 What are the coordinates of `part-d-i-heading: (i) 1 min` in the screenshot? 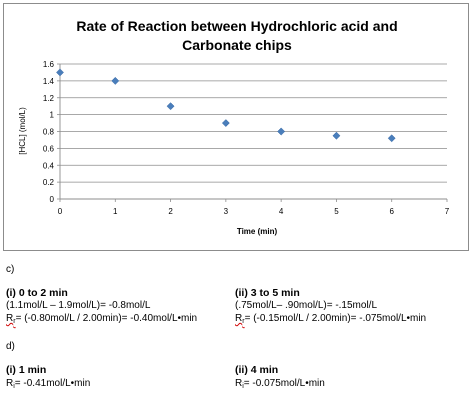 It's located at (26, 370).